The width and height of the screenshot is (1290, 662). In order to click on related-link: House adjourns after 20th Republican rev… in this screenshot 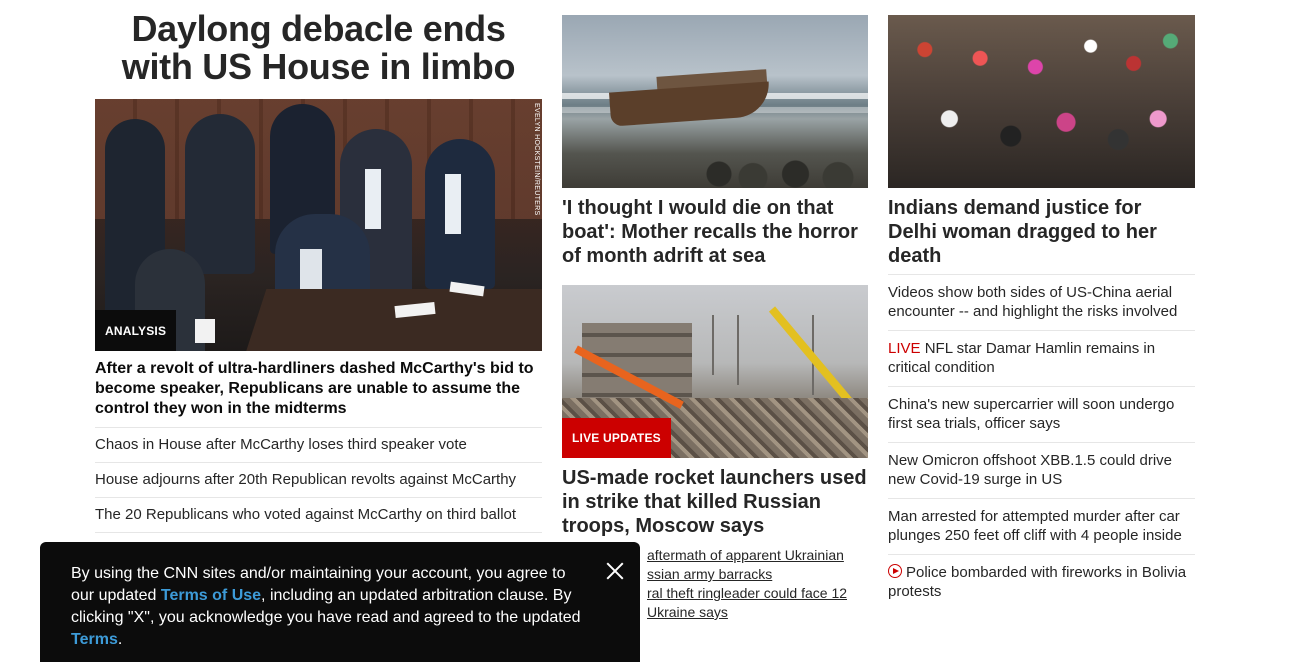, I will do `click(318, 479)`.